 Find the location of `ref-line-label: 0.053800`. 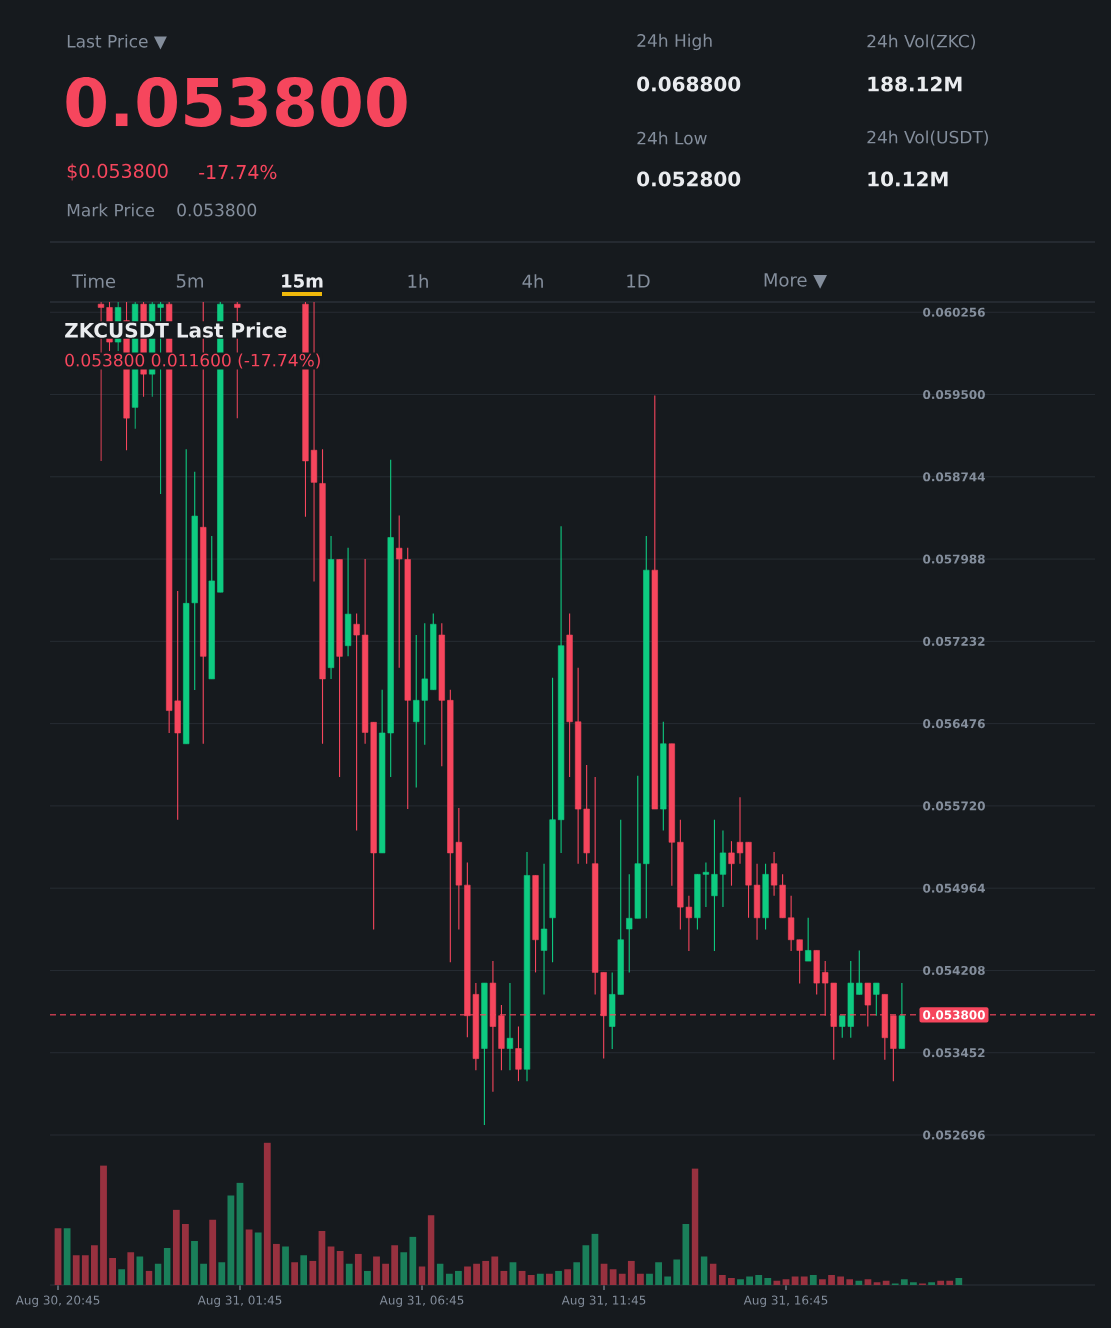

ref-line-label: 0.053800 is located at coordinates (954, 1015).